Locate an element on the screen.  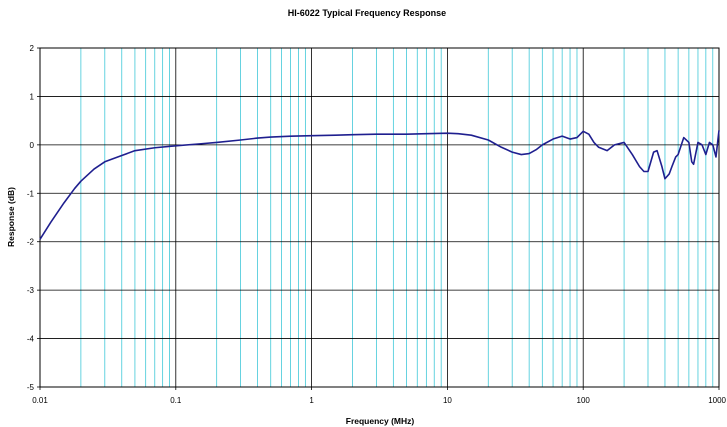
x-tick-label: 1 is located at coordinates (311, 400).